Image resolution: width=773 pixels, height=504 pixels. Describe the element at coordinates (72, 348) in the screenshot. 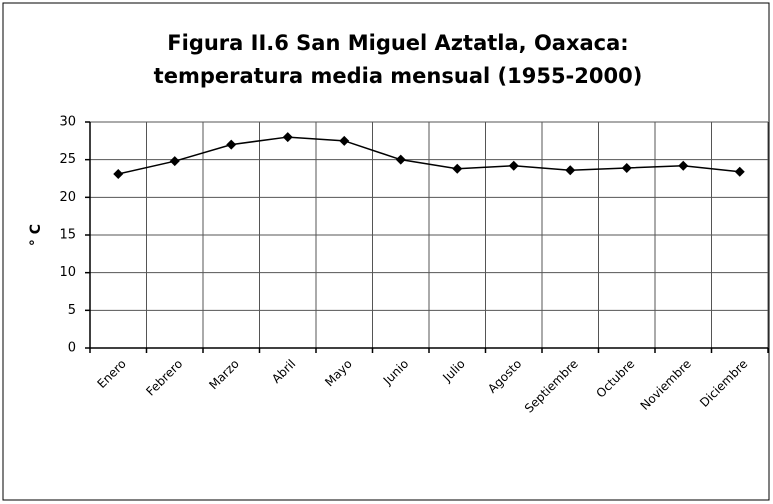

I see `y-tick-label: 0` at that location.